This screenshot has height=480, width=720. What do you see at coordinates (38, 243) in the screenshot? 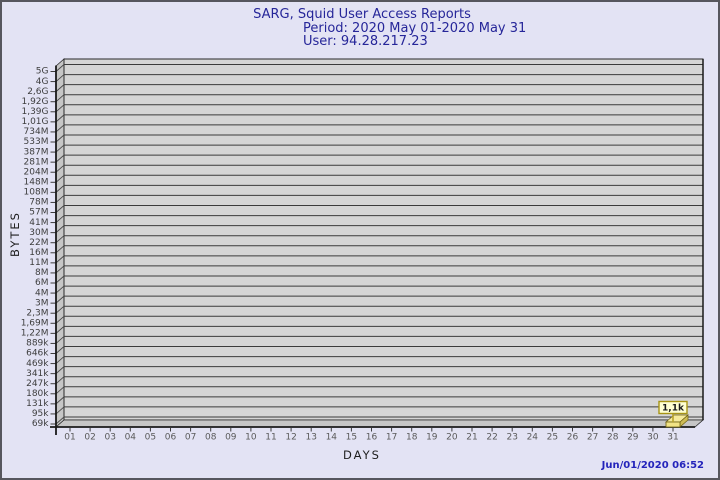
I see `y-tick-label: 22M` at bounding box center [38, 243].